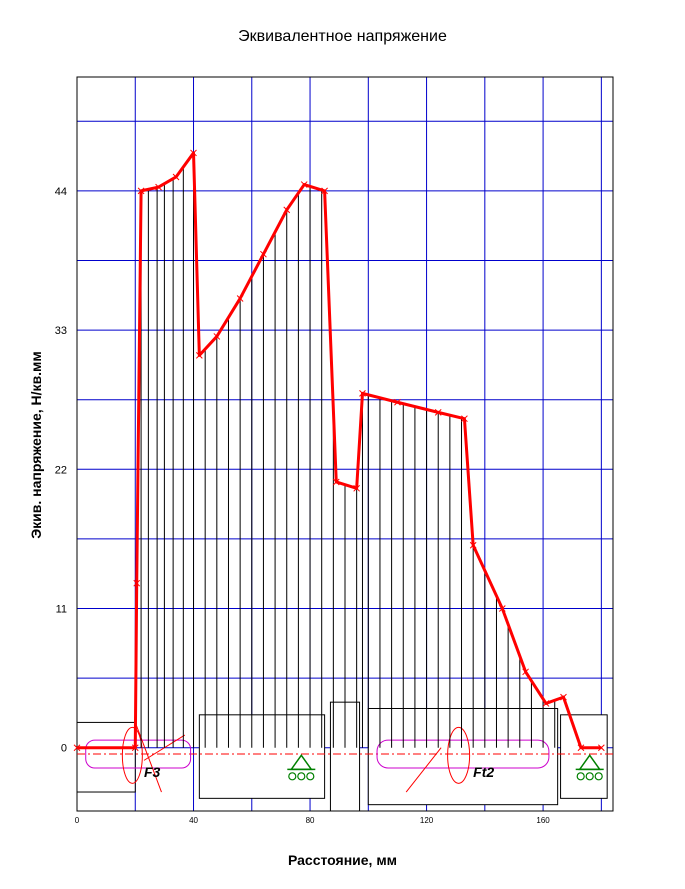  Describe the element at coordinates (342, 860) in the screenshot. I see `x-axis-label: Расстояние, мм` at that location.